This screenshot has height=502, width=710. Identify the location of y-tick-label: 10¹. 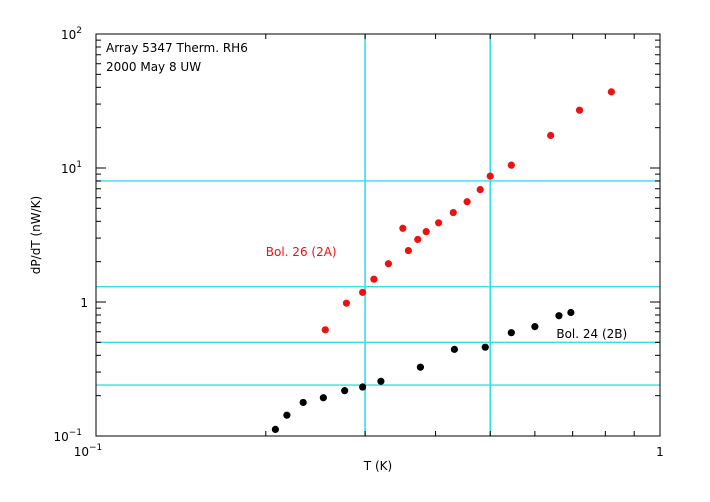
(71, 168).